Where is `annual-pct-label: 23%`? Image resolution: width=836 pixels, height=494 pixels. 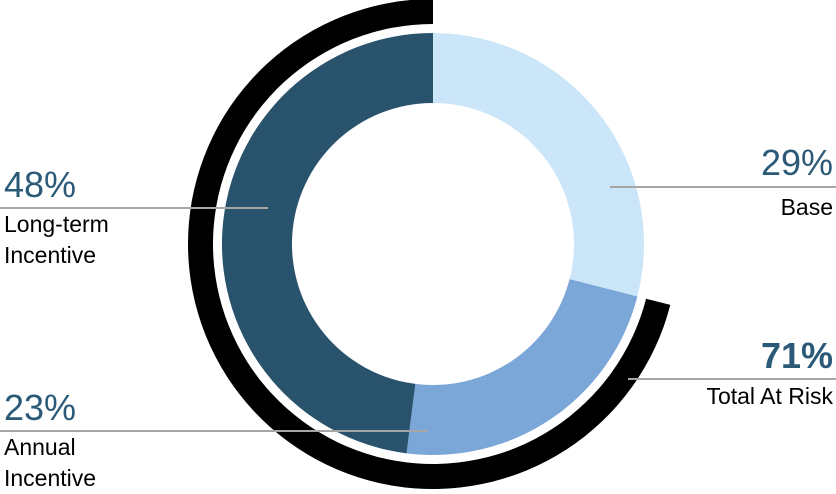 annual-pct-label: 23% is located at coordinates (40, 407).